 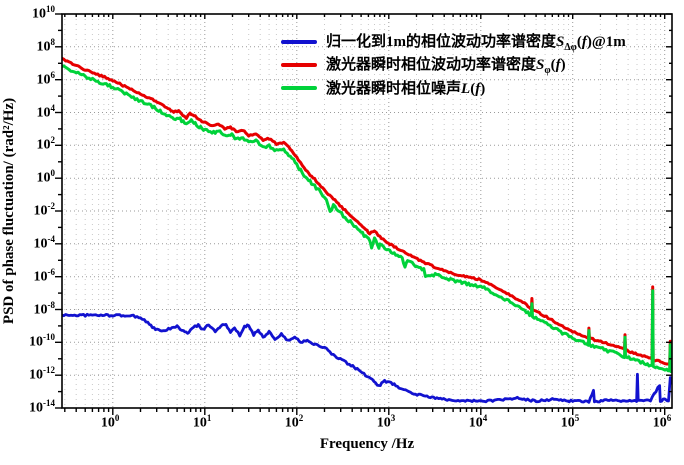 I want to click on y-tick-label: 10⁻¹⁴, so click(x=42, y=407).